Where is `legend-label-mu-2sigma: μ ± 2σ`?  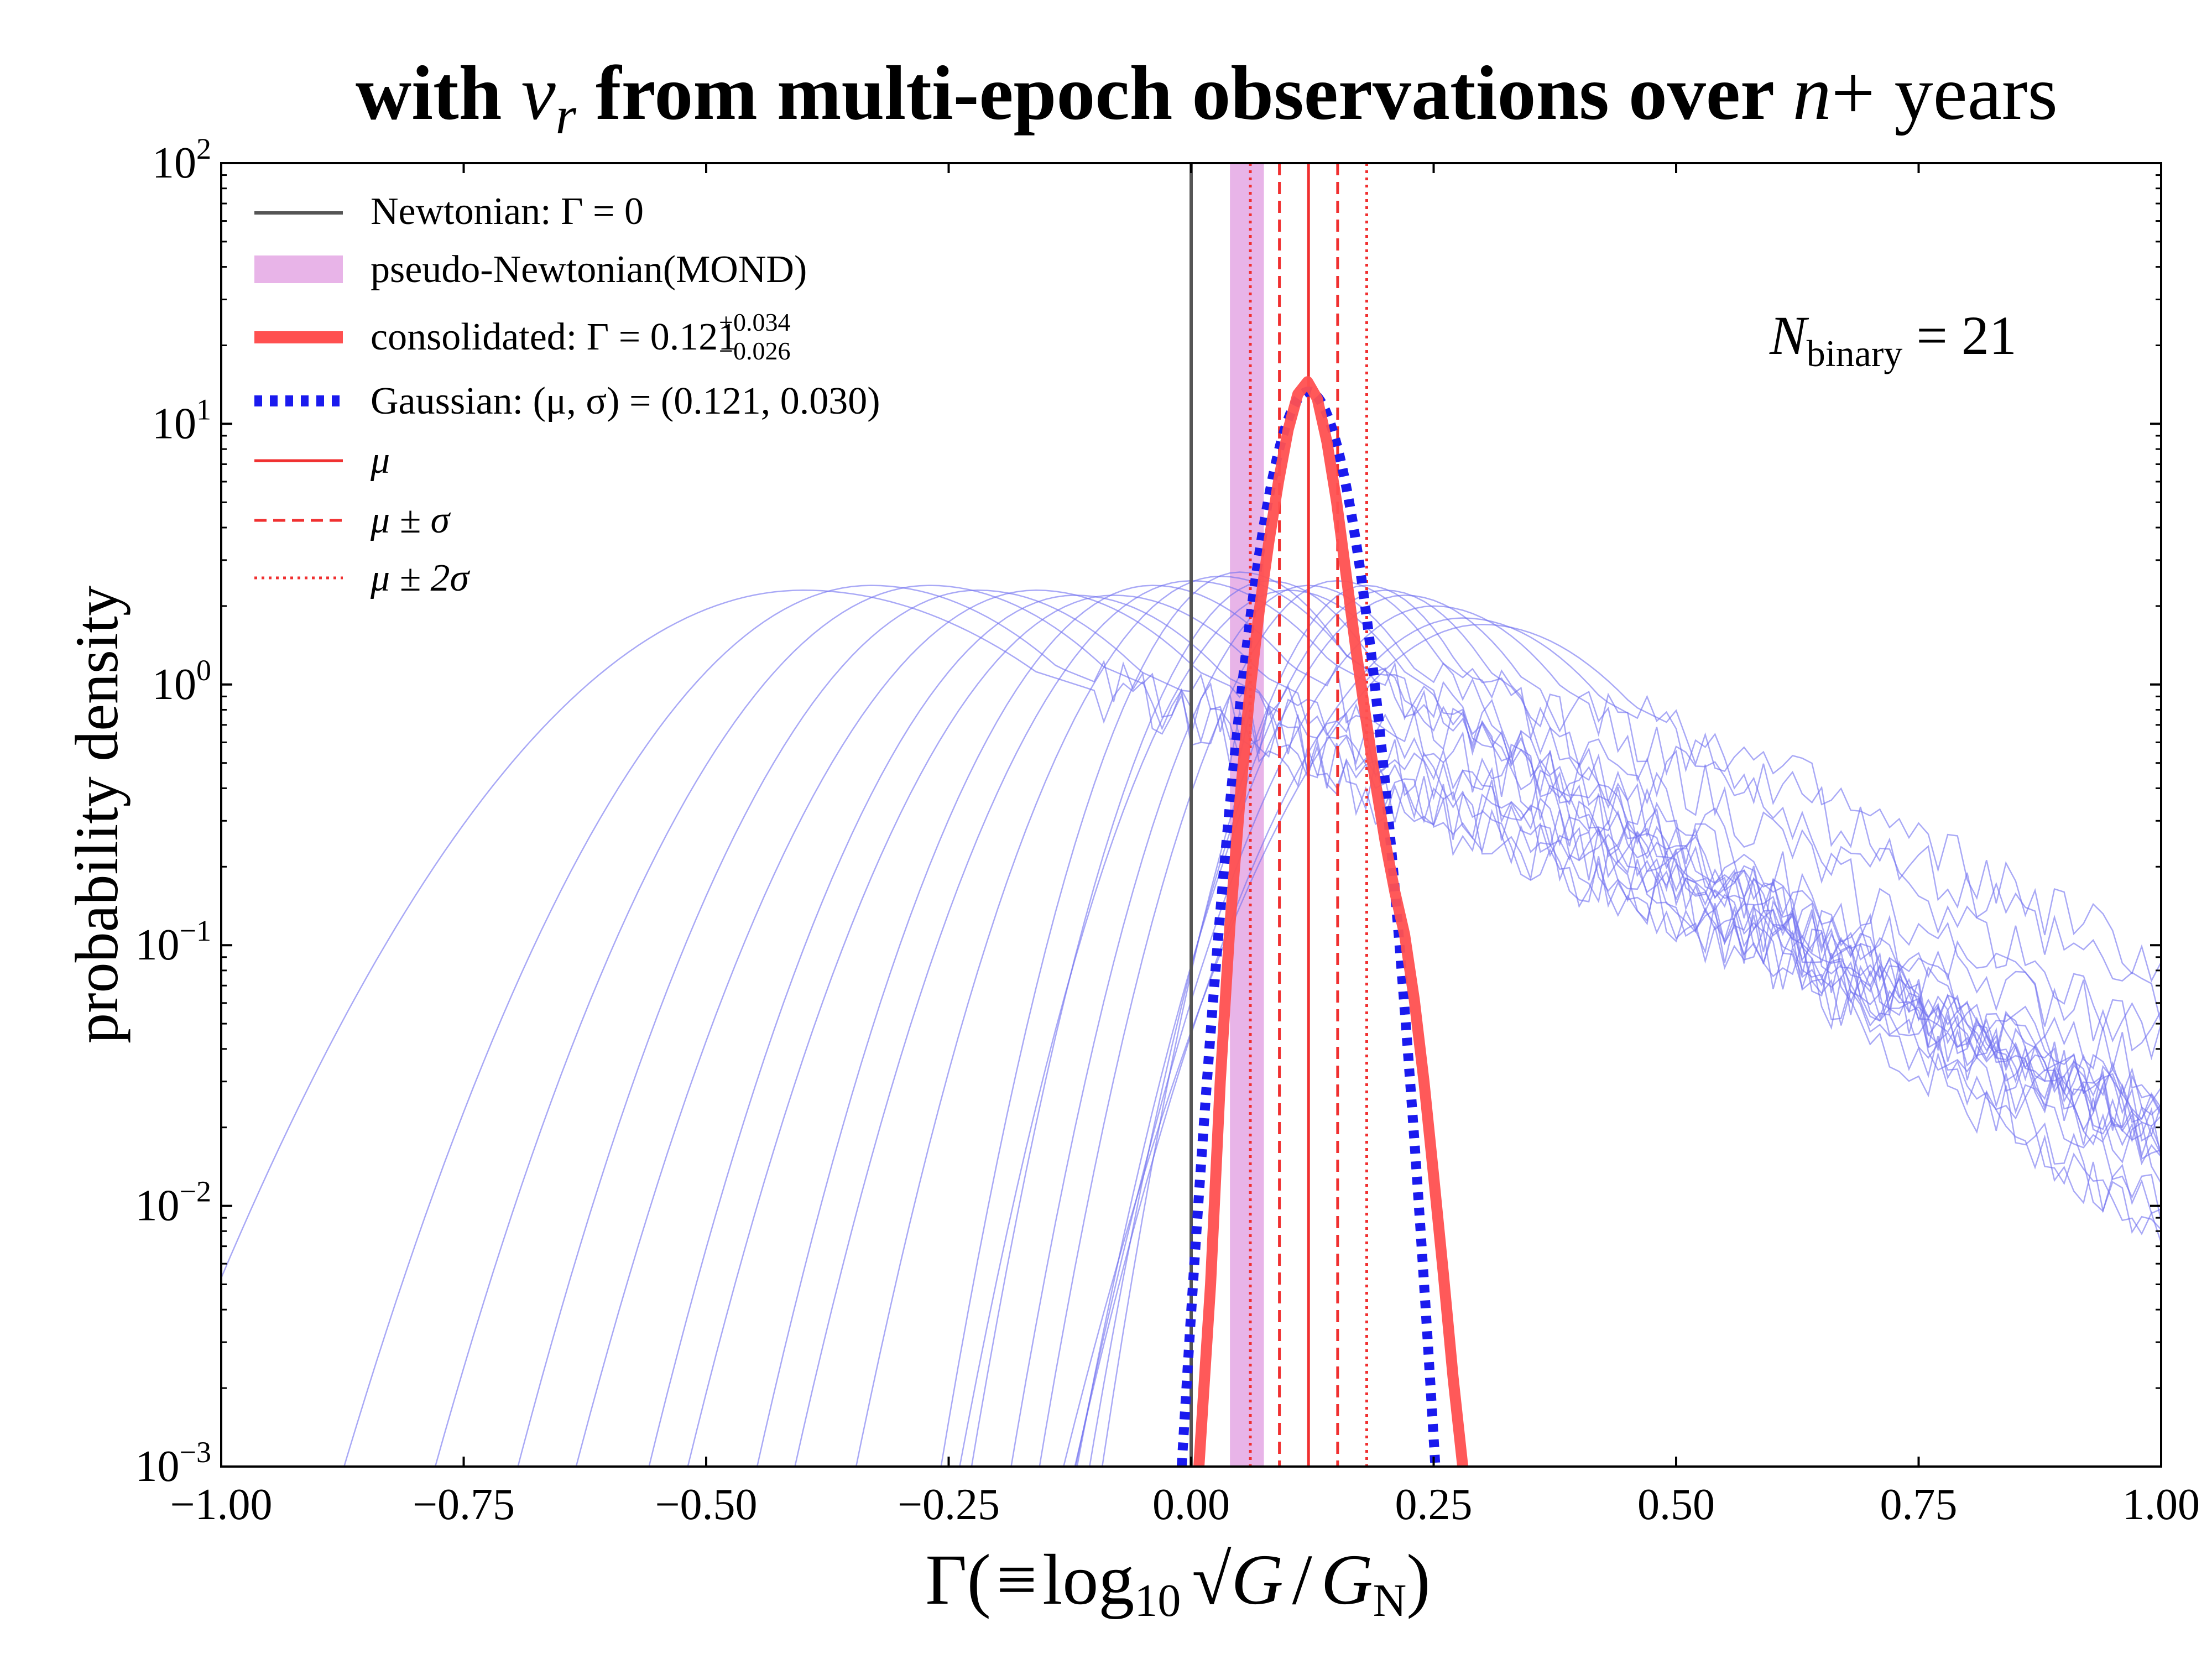
legend-label-mu-2sigma: μ ± 2σ is located at coordinates (421, 578).